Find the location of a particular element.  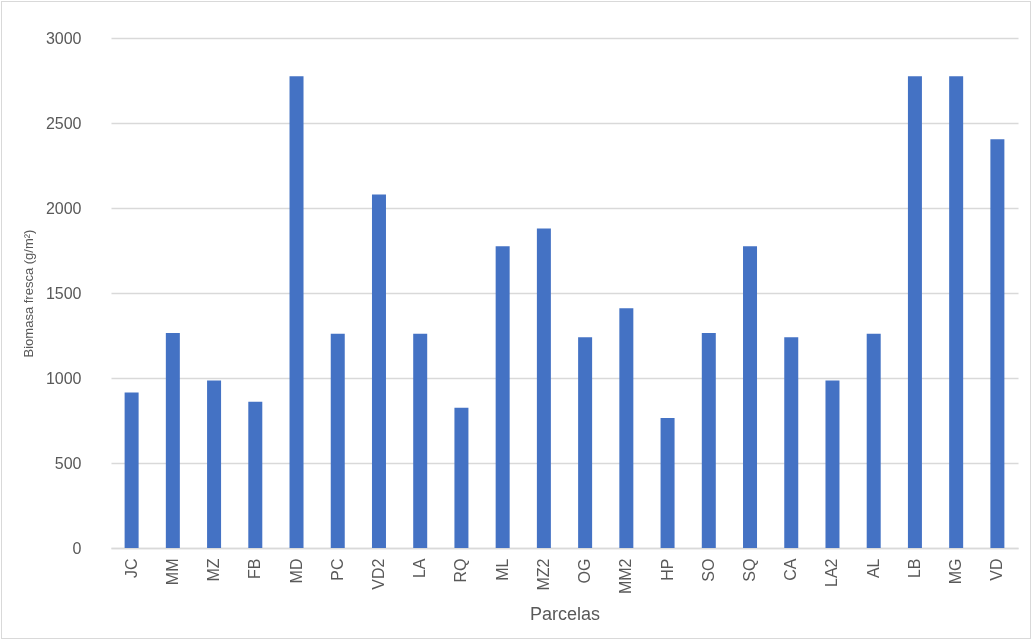

x-tick-label: JC is located at coordinates (131, 568).